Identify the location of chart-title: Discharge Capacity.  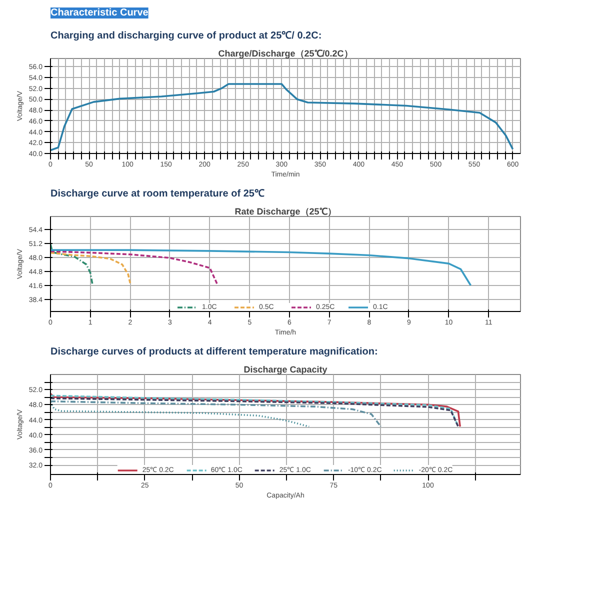
(286, 369).